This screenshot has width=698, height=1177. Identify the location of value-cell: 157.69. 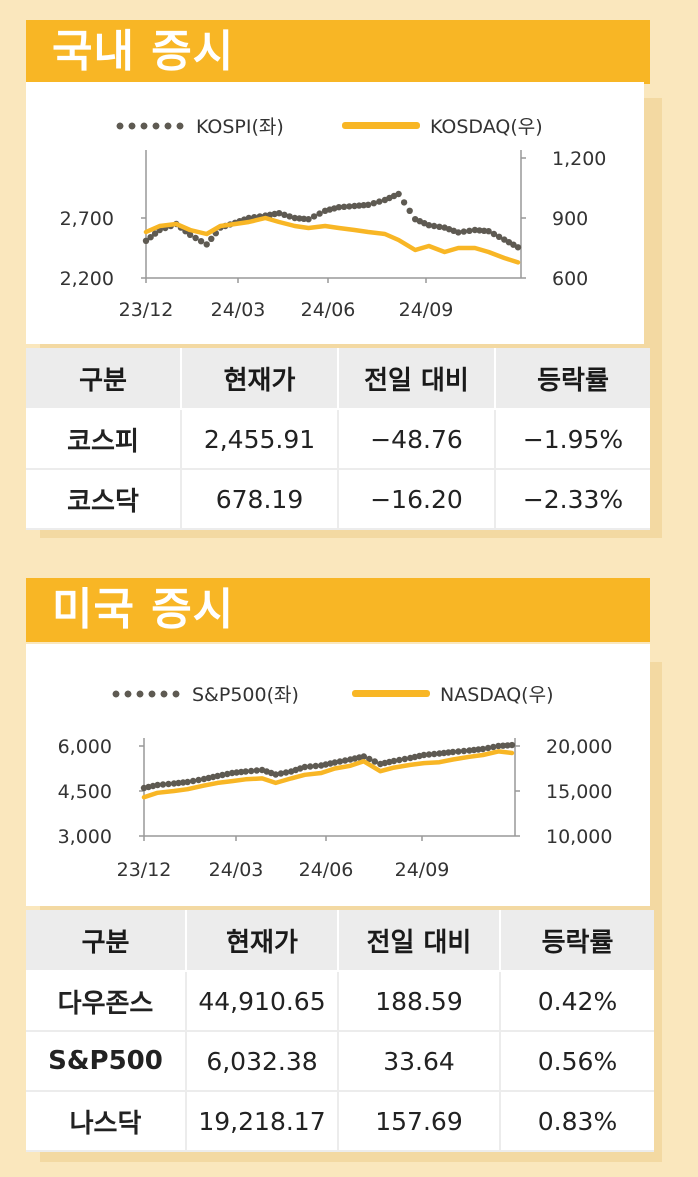
(419, 1121).